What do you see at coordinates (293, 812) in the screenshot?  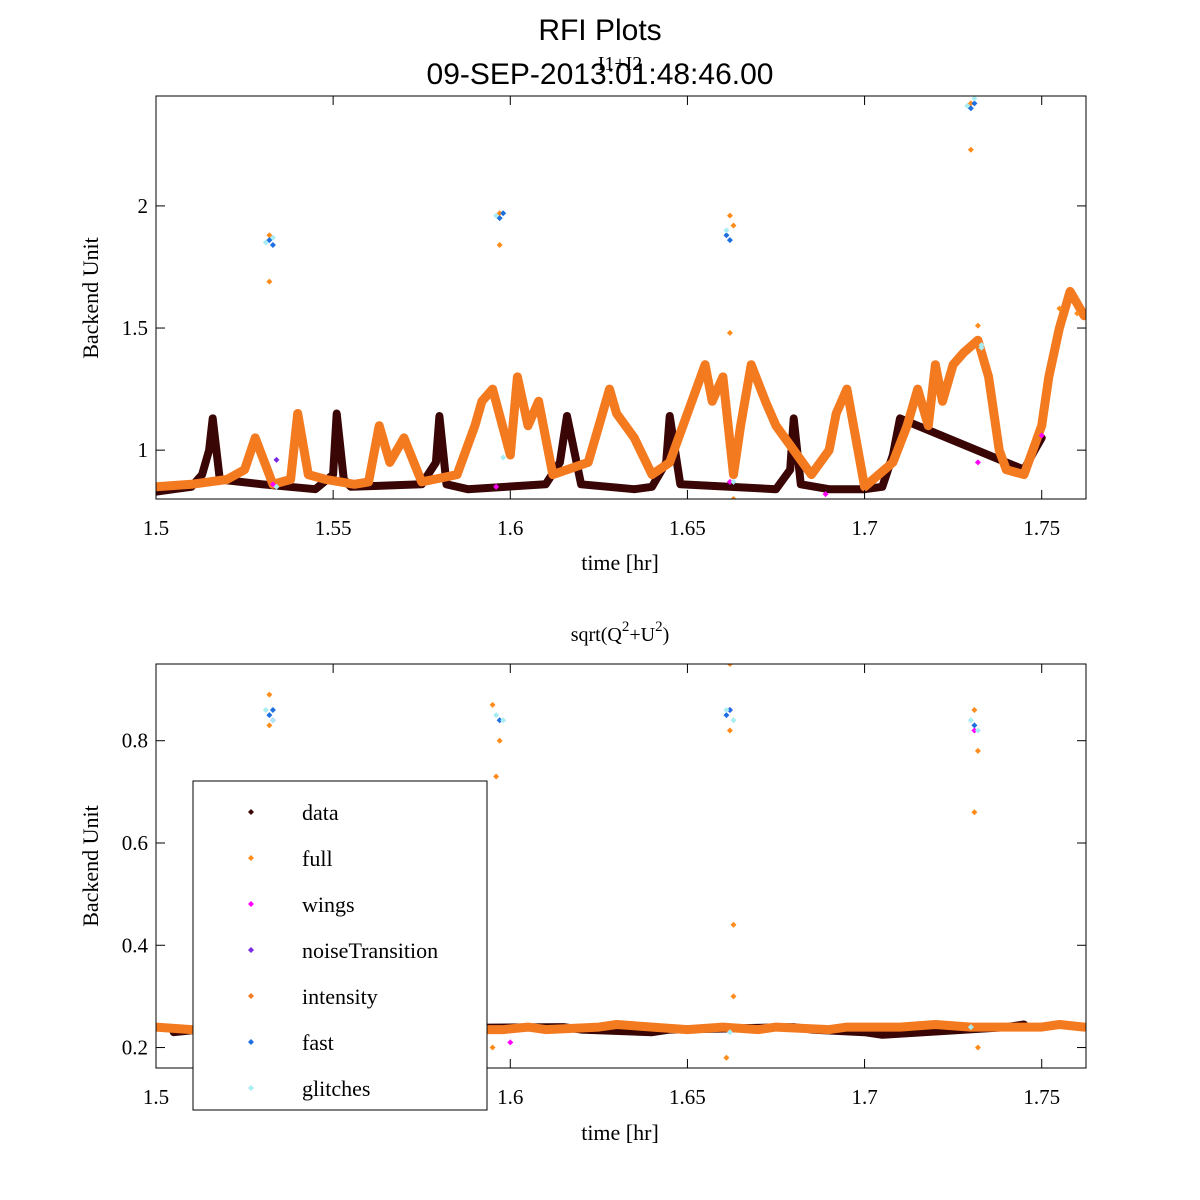 I see `legend-entry: data` at bounding box center [293, 812].